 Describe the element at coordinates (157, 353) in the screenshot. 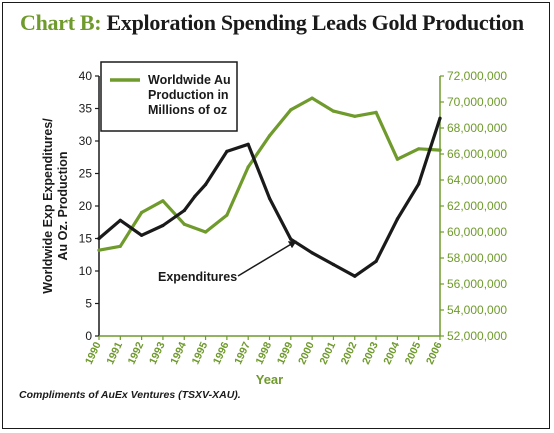

I see `x-tick-label: 1993` at that location.